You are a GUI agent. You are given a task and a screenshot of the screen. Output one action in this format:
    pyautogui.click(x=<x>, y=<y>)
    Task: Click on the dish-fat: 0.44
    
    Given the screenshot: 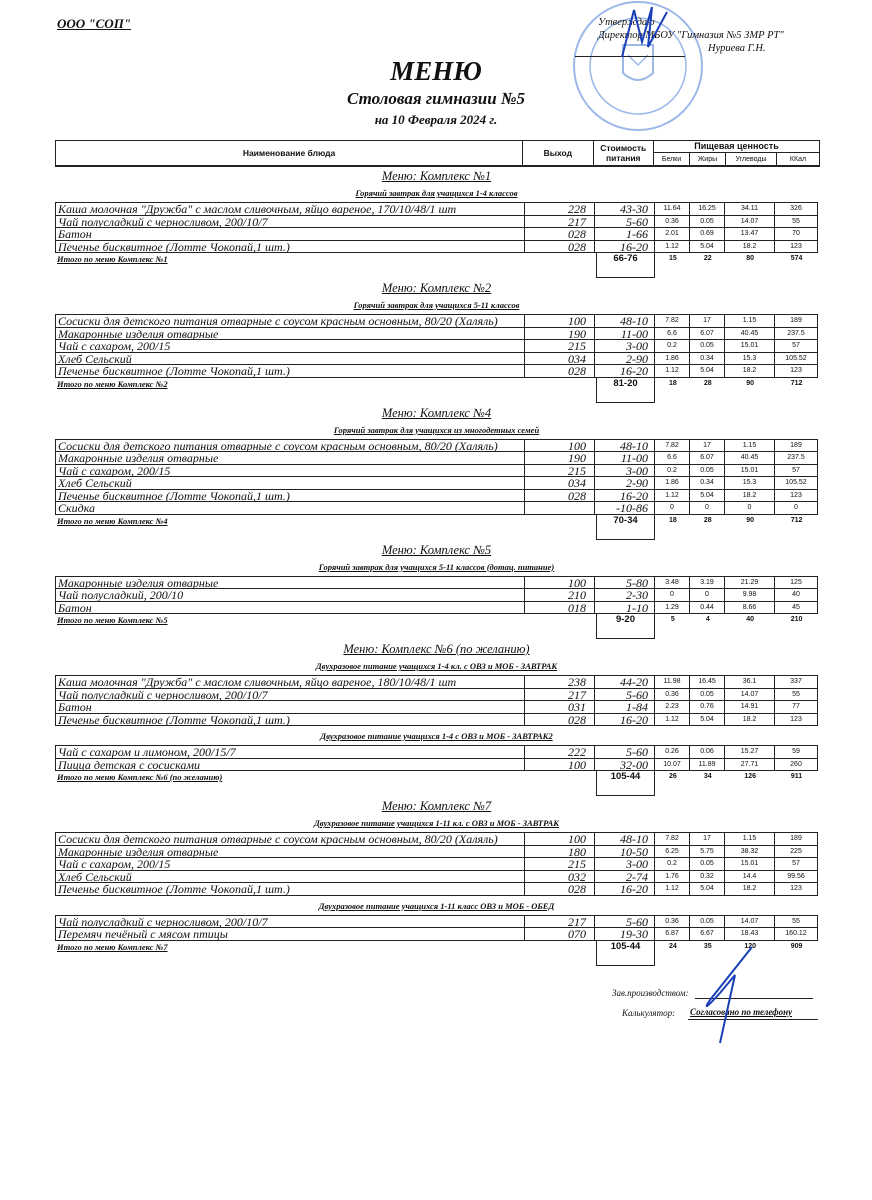 What is the action you would take?
    pyautogui.click(x=707, y=607)
    